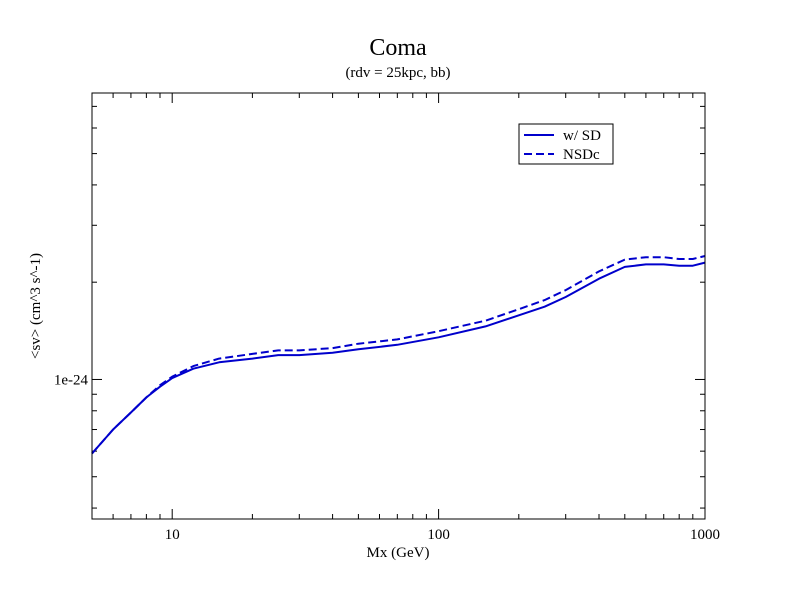 This screenshot has height=612, width=792. I want to click on chart-title: Coma, so click(398, 48).